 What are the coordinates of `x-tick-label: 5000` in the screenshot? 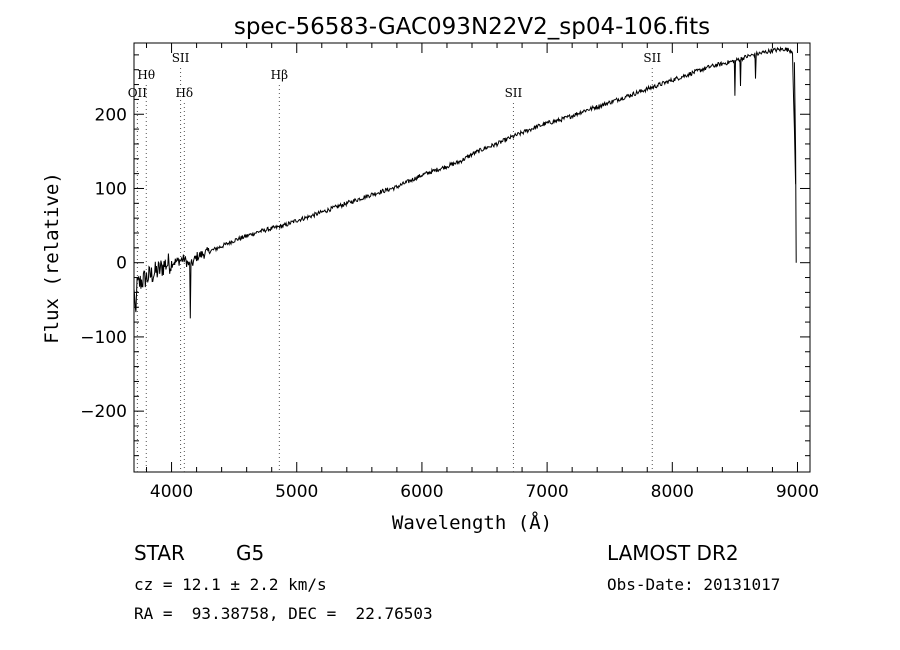 It's located at (296, 492).